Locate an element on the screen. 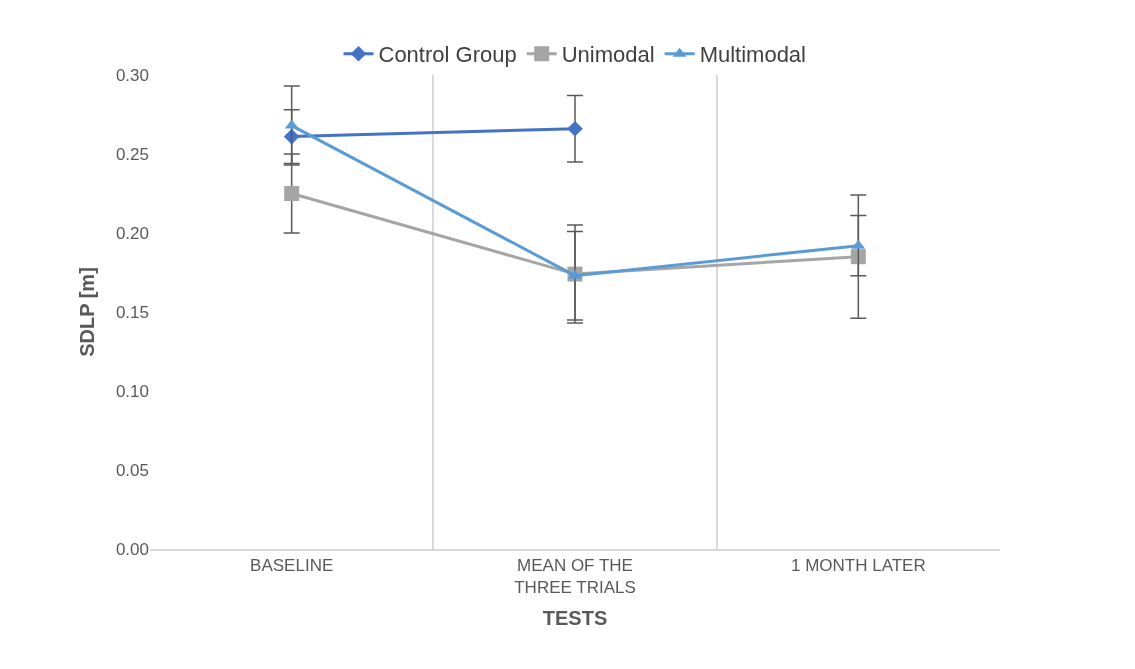  x-tick-label: BASELINE is located at coordinates (292, 566).